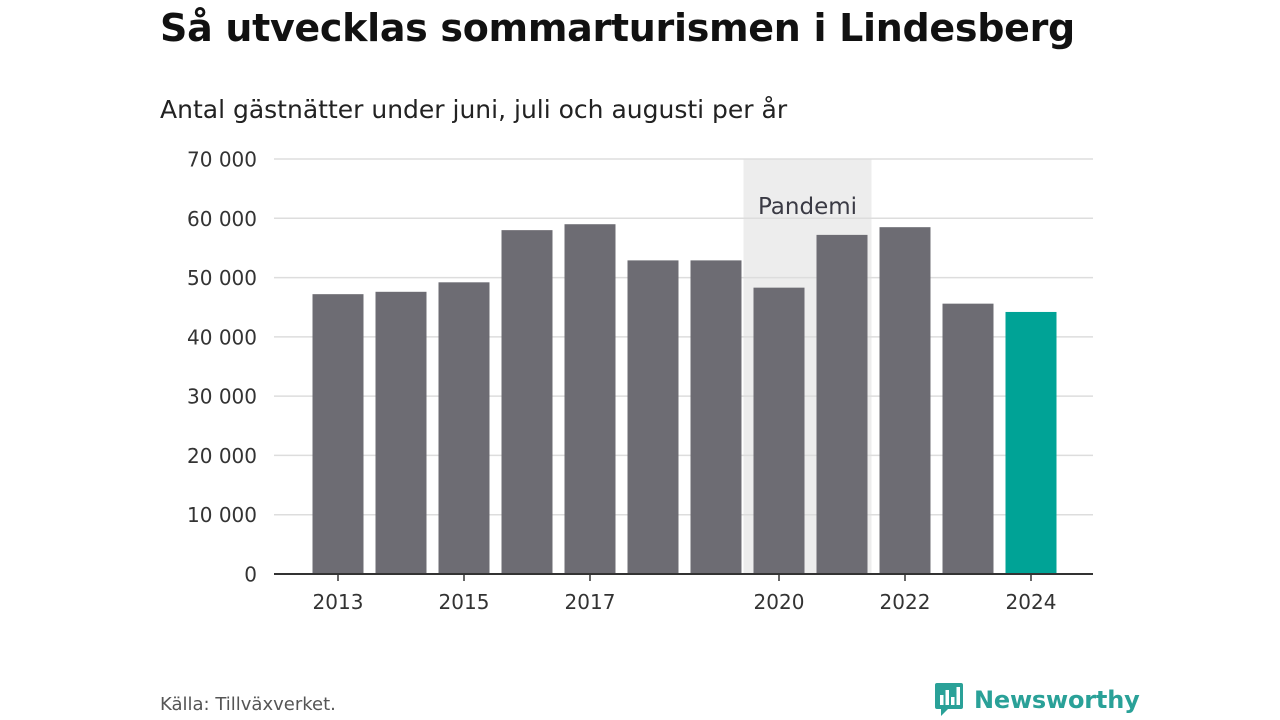 This screenshot has height=720, width=1280. Describe the element at coordinates (905, 602) in the screenshot. I see `x-tick-label: 2022` at that location.